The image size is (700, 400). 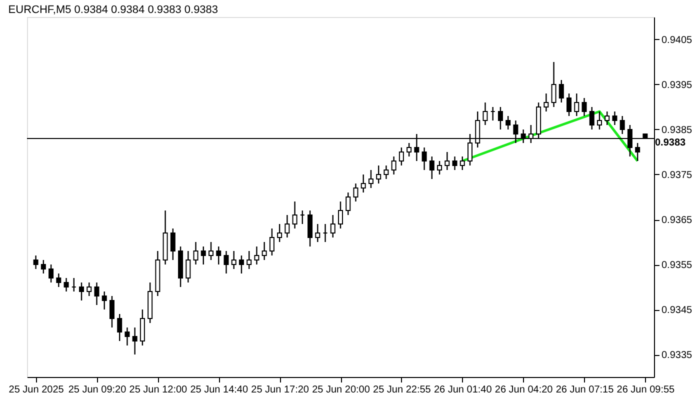 I want to click on y-tick-label: 0.9385, so click(x=677, y=130).